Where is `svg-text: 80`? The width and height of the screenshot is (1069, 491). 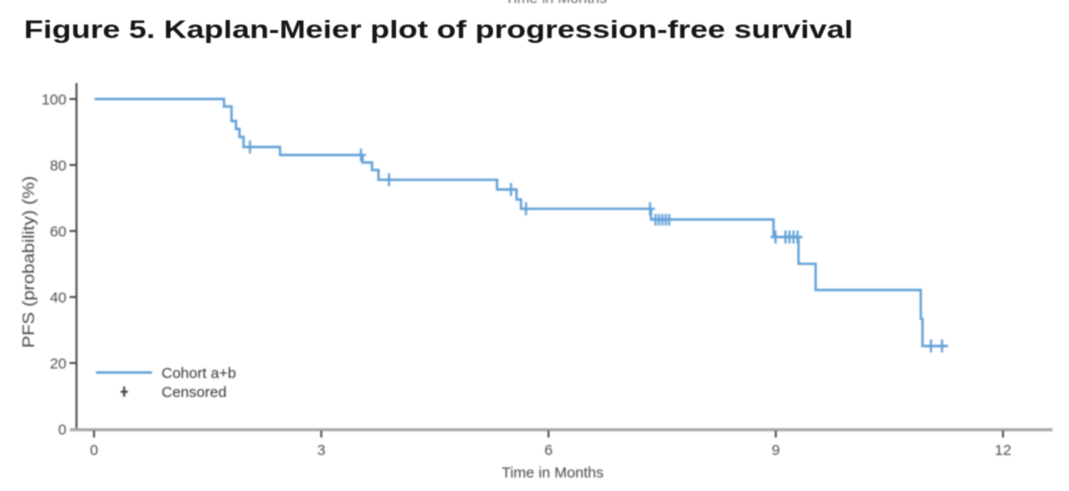
svg-text: 80 is located at coordinates (58, 165).